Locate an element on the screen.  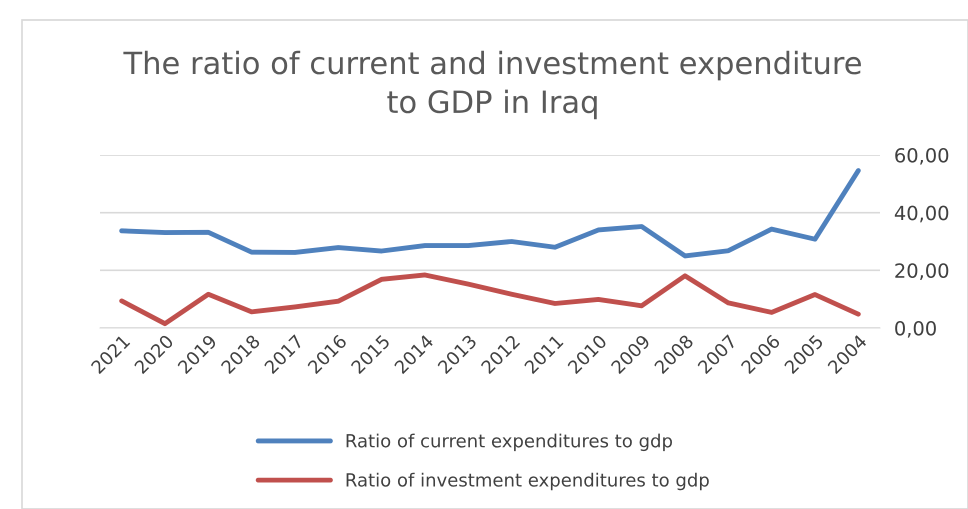
chart-title: The ratio of current and investment expenditure to GDP in Iraq is located at coordinates (492, 85).